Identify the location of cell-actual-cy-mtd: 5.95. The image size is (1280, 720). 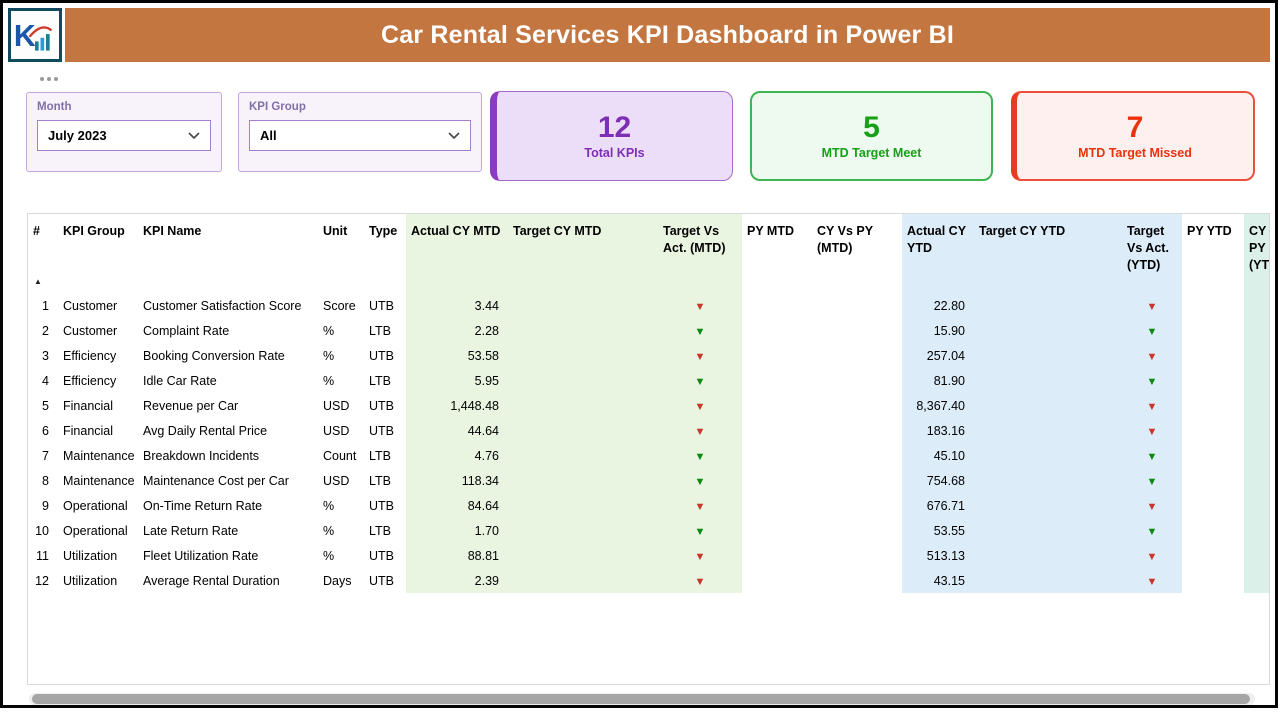
(457, 380).